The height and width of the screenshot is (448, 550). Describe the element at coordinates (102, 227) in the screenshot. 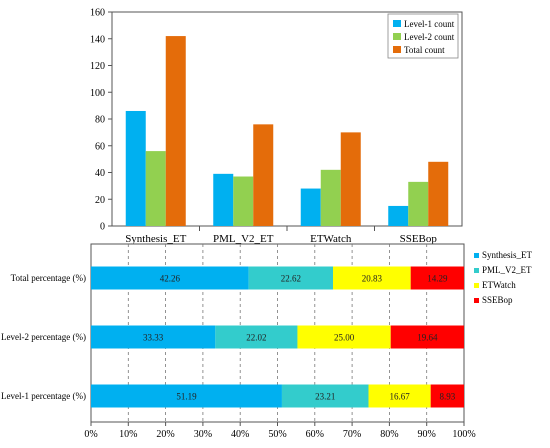

I see `y-tick-label: 0` at that location.